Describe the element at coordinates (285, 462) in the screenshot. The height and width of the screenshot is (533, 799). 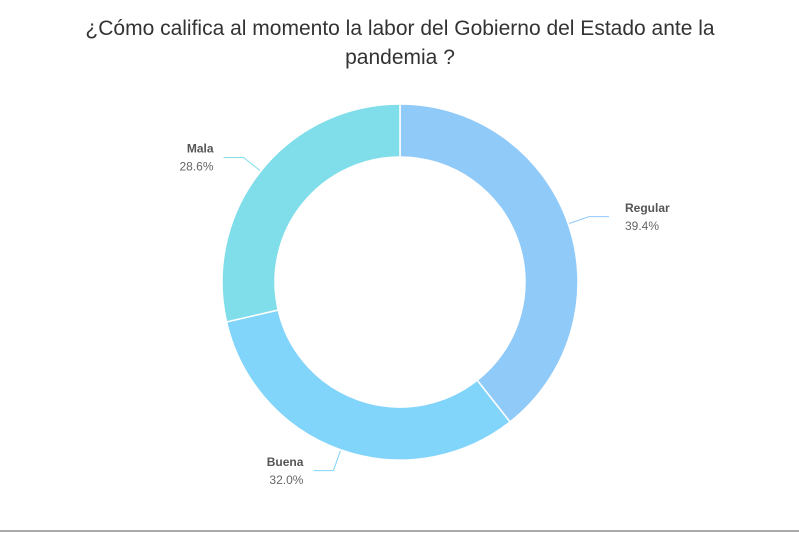
I see `slice-label: Buena` at that location.